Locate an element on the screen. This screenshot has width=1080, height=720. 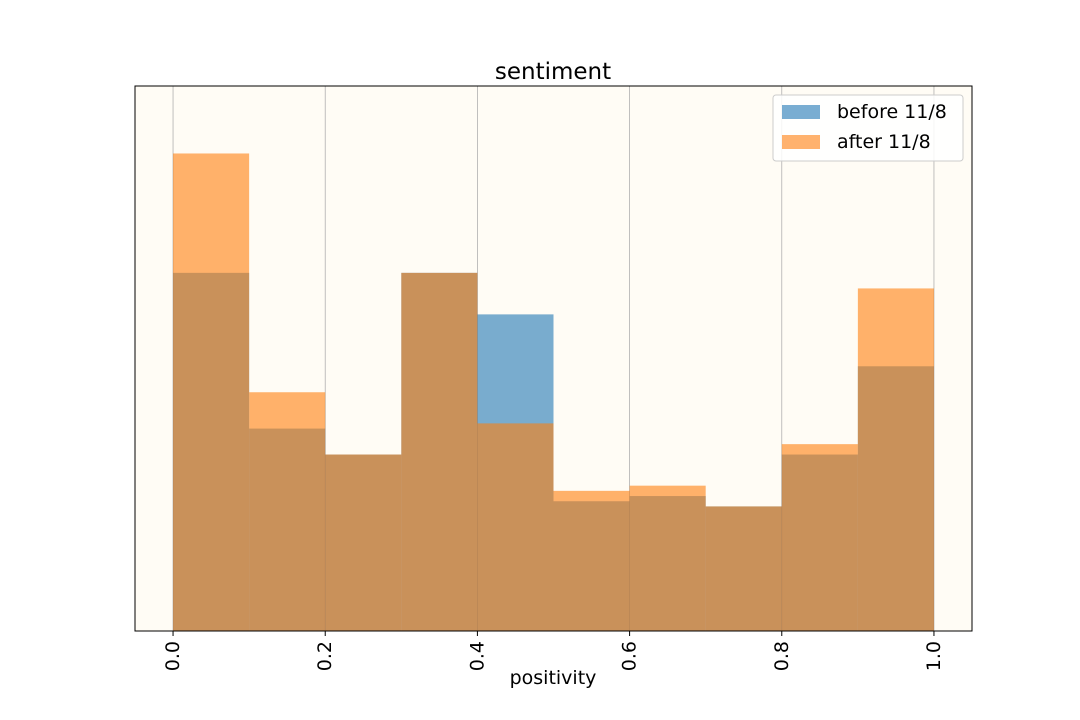
x-tick-label: 1.0 is located at coordinates (934, 656).